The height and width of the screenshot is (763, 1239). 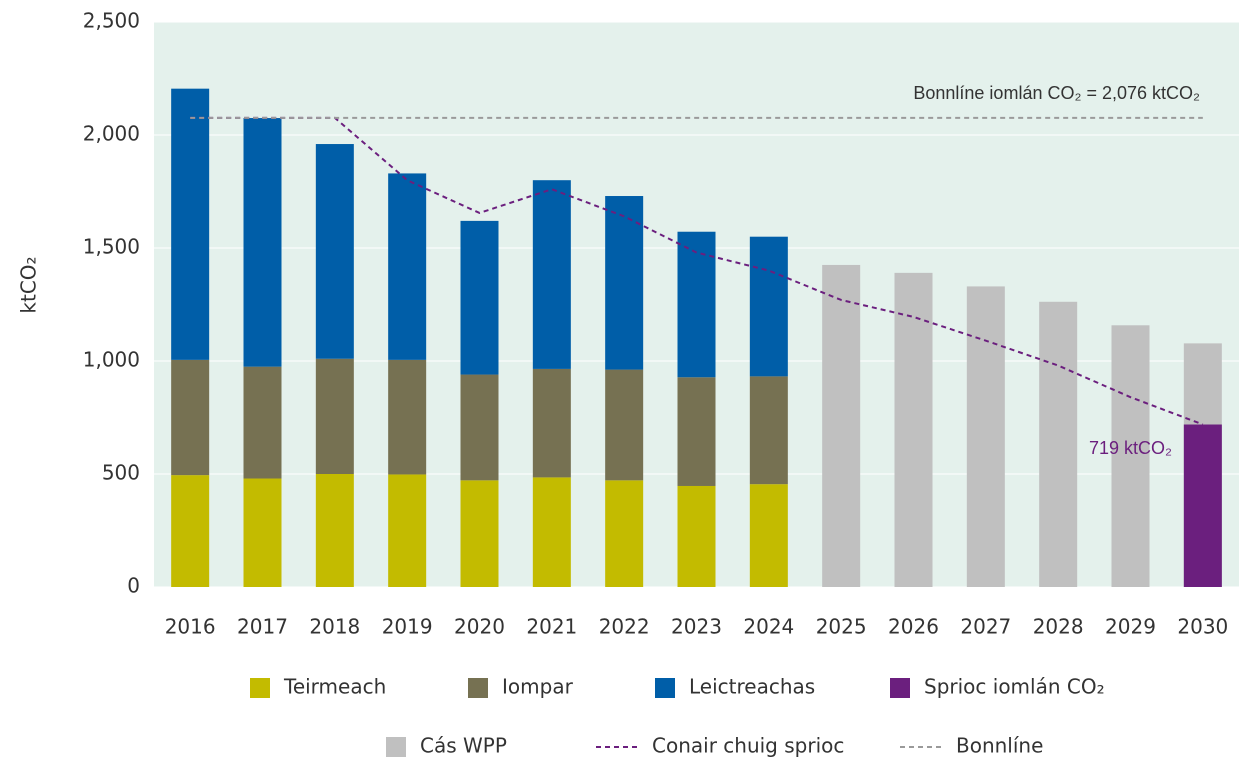 What do you see at coordinates (111, 21) in the screenshot?
I see `y-tick-label: 2,500` at bounding box center [111, 21].